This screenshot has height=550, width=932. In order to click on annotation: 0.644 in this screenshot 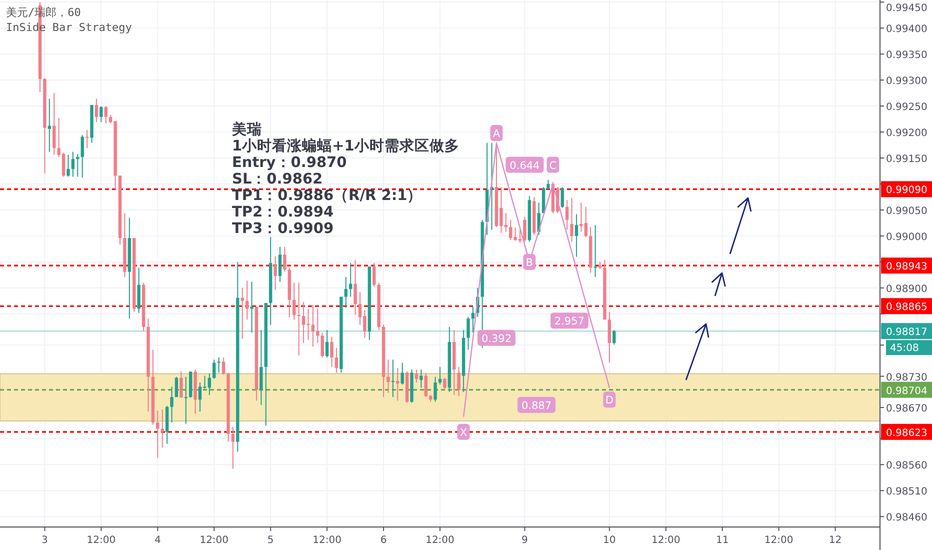, I will do `click(525, 166)`.